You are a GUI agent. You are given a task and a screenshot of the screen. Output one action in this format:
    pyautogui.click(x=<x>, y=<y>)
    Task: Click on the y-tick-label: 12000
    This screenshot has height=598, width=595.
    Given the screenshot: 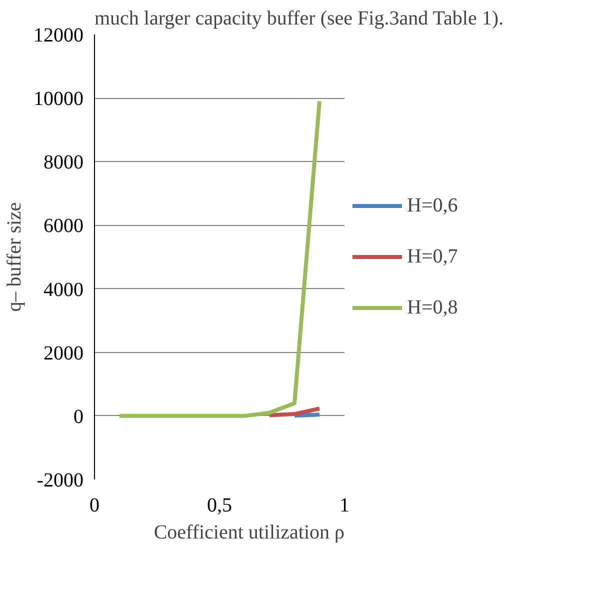 What is the action you would take?
    pyautogui.click(x=59, y=35)
    